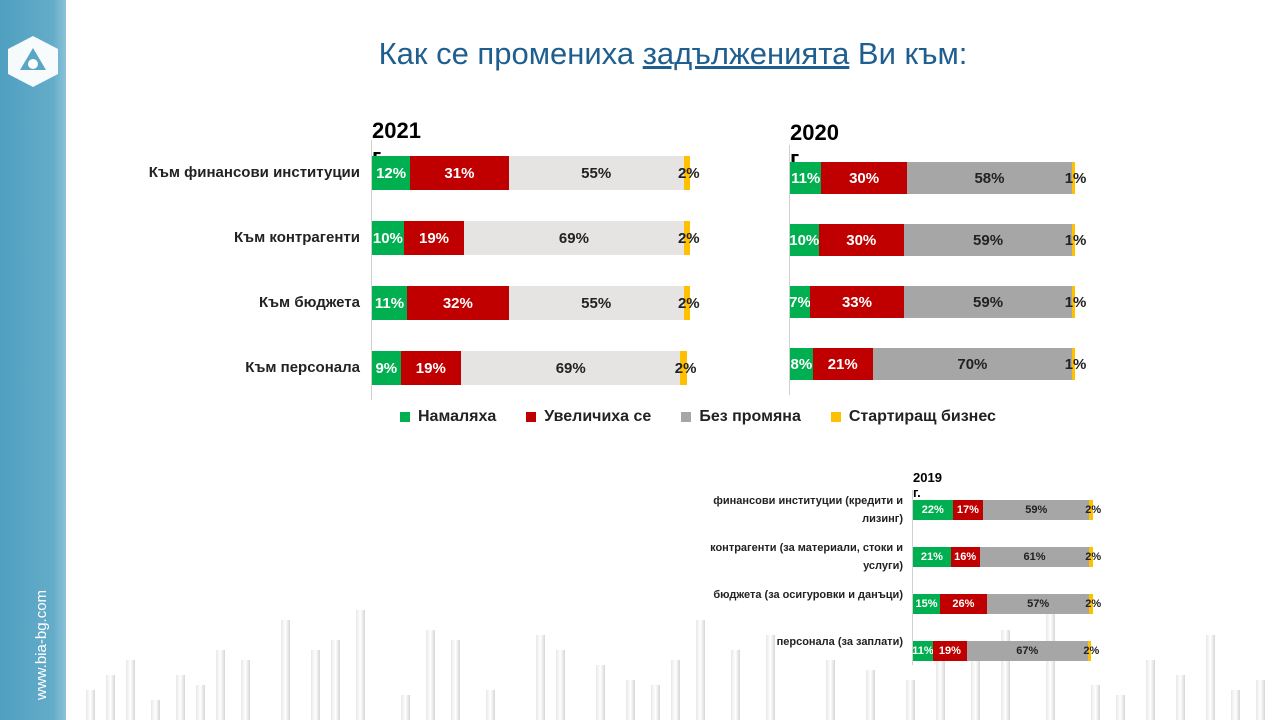 The width and height of the screenshot is (1280, 720). What do you see at coordinates (922, 416) in the screenshot?
I see `legend-label: Стартиращ бизнес` at bounding box center [922, 416].